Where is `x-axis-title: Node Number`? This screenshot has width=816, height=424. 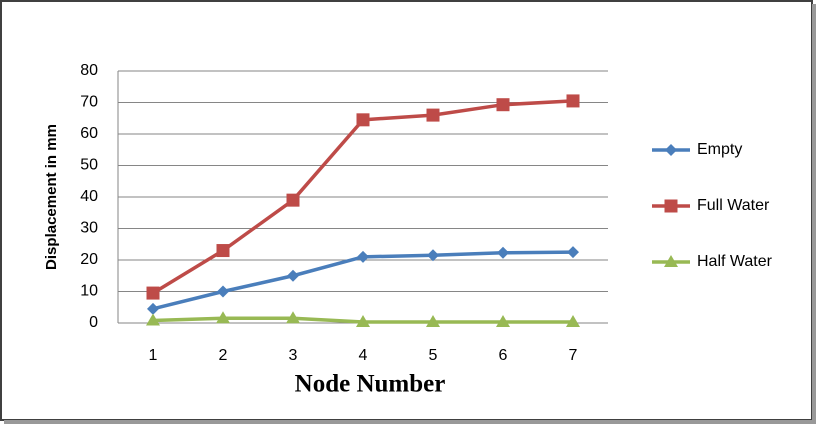 x-axis-title: Node Number is located at coordinates (370, 384).